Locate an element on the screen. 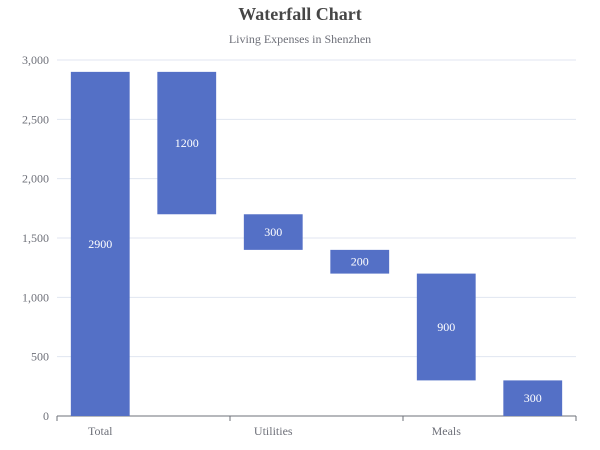 Image resolution: width=600 pixels, height=450 pixels. x-axis: Total Utilities Meals is located at coordinates (316, 426).